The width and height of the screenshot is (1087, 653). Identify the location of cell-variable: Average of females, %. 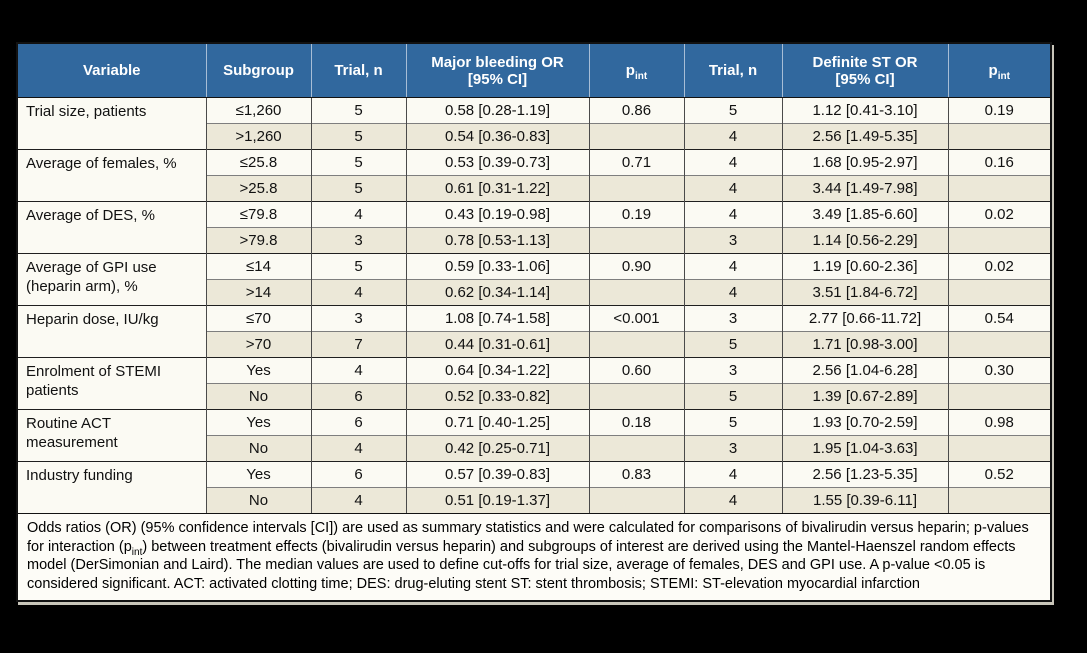
(112, 175).